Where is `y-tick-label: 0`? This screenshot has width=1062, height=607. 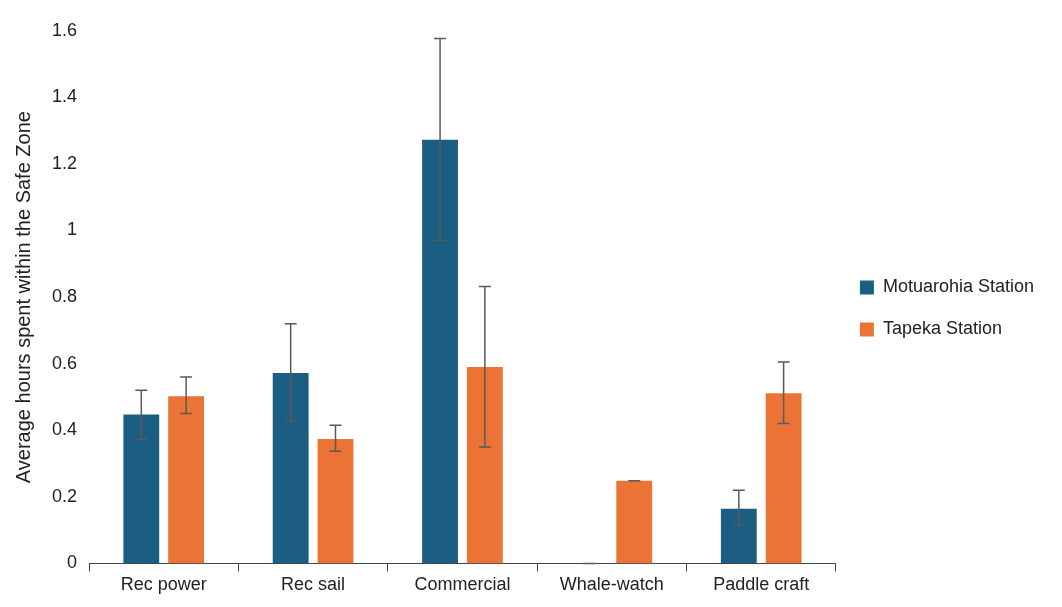 y-tick-label: 0 is located at coordinates (72, 562).